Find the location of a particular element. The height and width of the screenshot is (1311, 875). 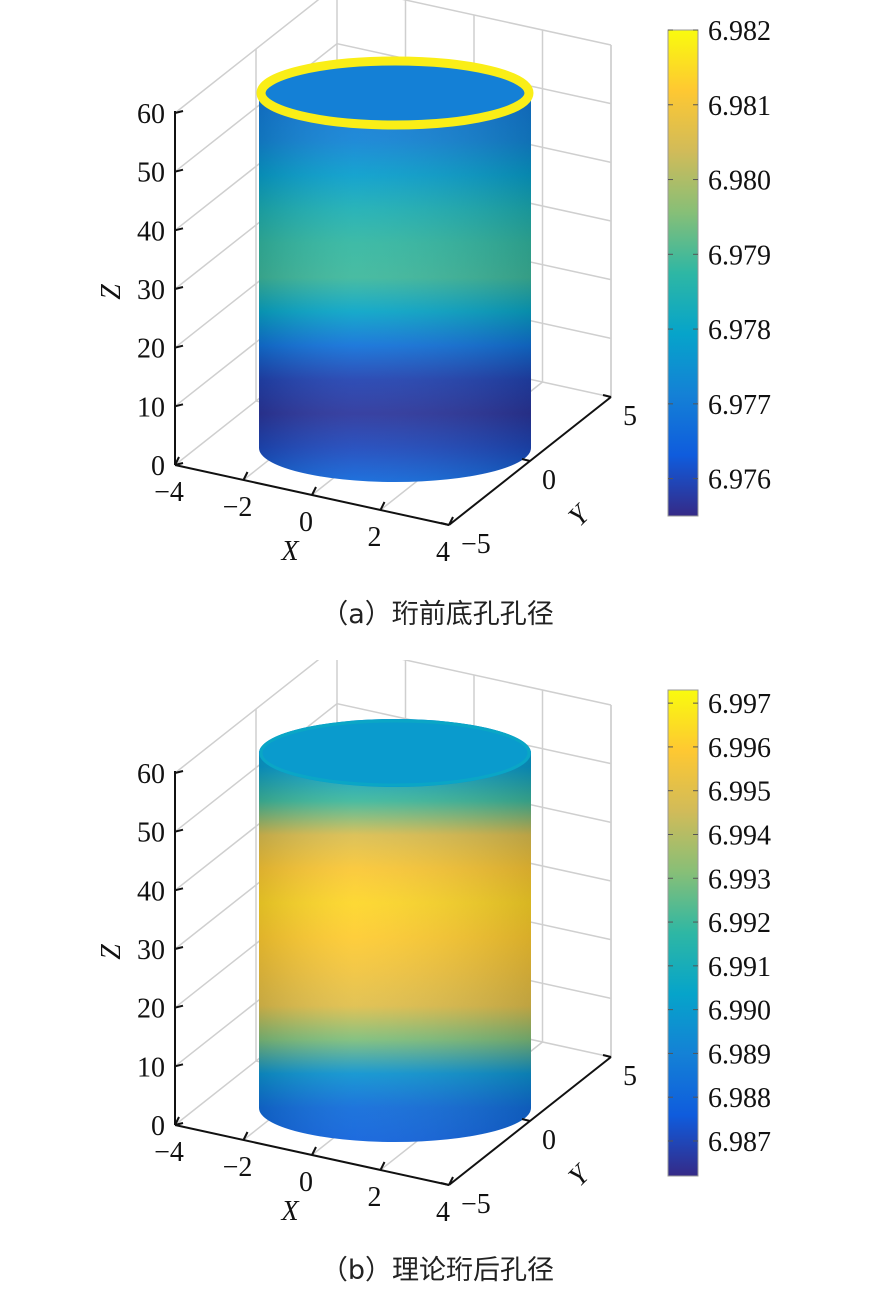

colorbar-tick-label: 6.989 is located at coordinates (739, 1054).